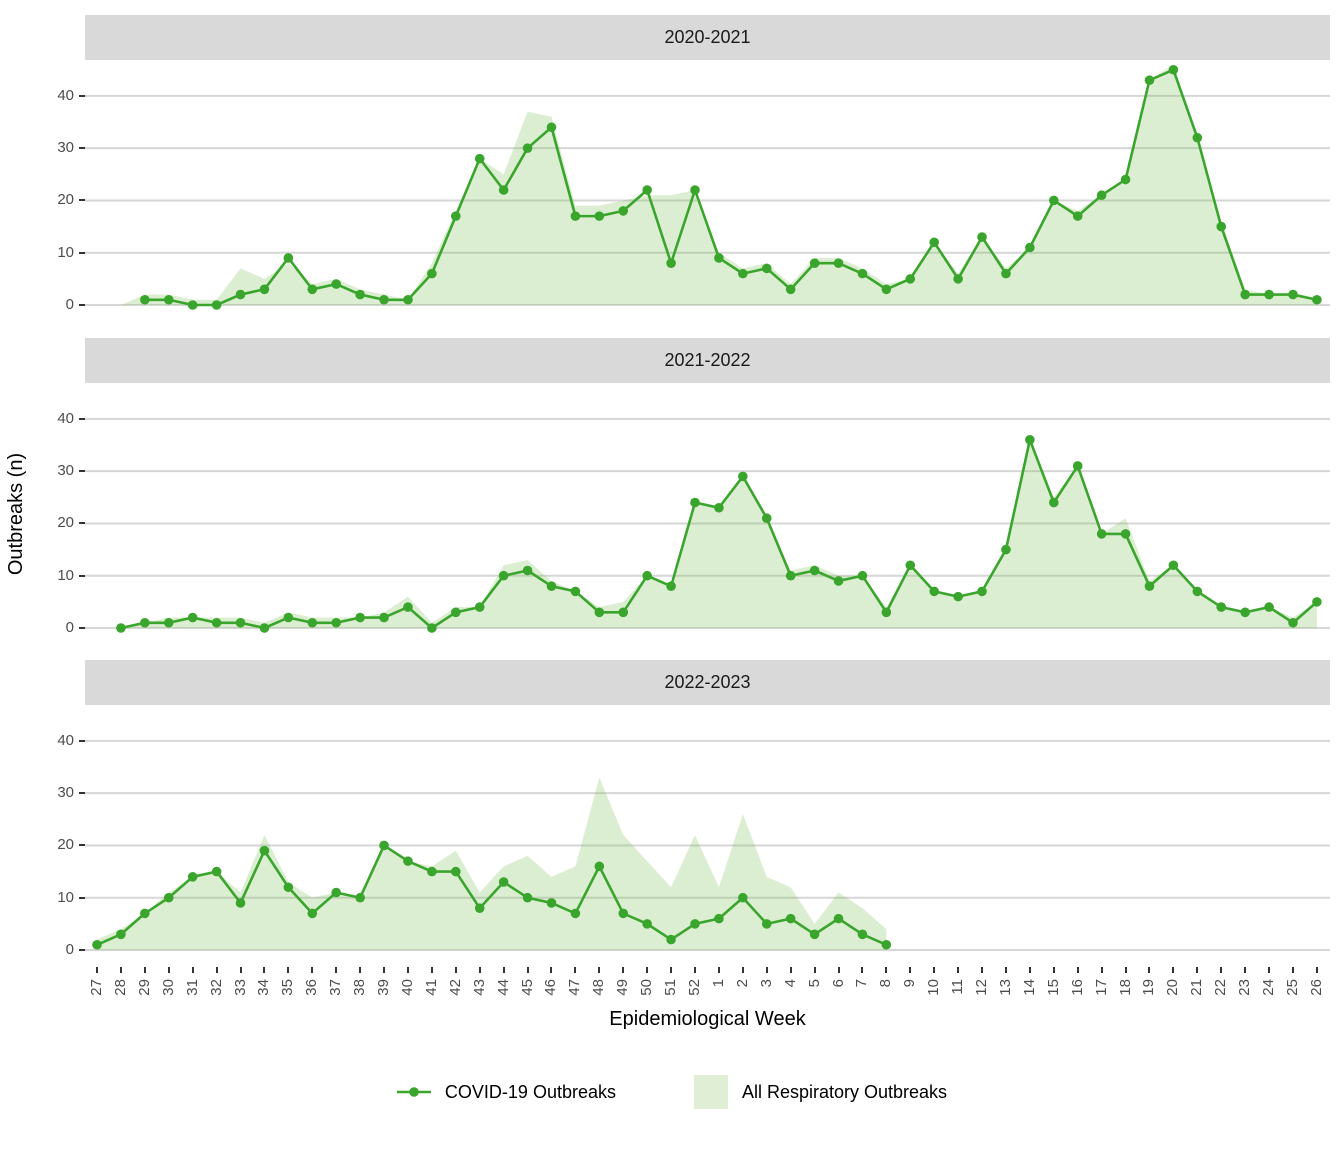 The height and width of the screenshot is (1152, 1344). Describe the element at coordinates (844, 1091) in the screenshot. I see `legend-label-resp: All Respiratory Outbreaks` at that location.